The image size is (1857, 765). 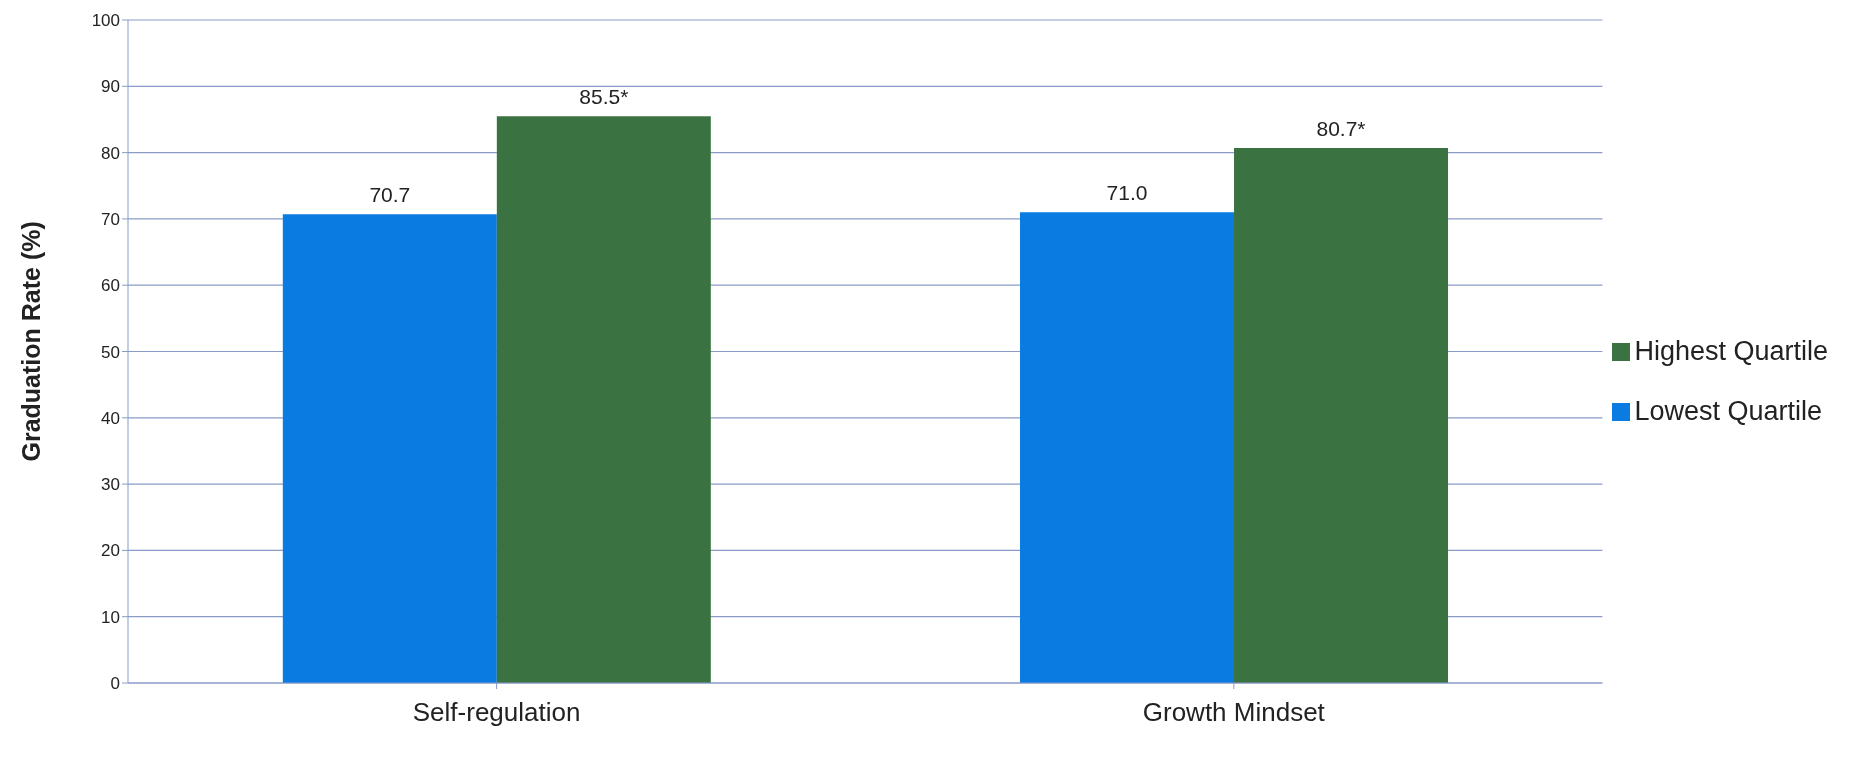 What do you see at coordinates (110, 219) in the screenshot?
I see `y-tick-label: 70` at bounding box center [110, 219].